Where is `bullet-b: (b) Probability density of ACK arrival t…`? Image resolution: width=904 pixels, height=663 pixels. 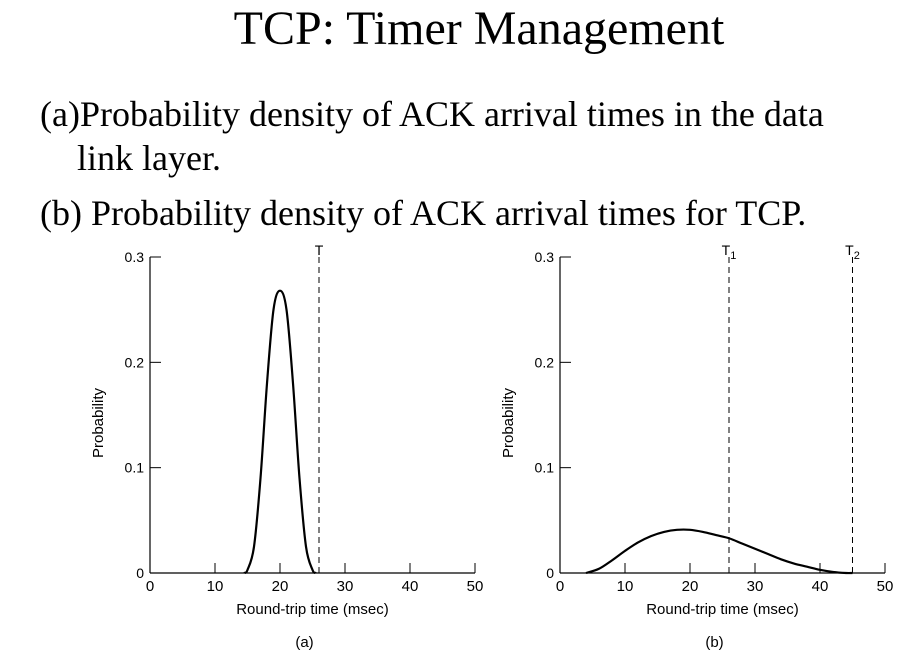 bullet-b: (b) Probability density of ACK arrival t… is located at coordinates (423, 213).